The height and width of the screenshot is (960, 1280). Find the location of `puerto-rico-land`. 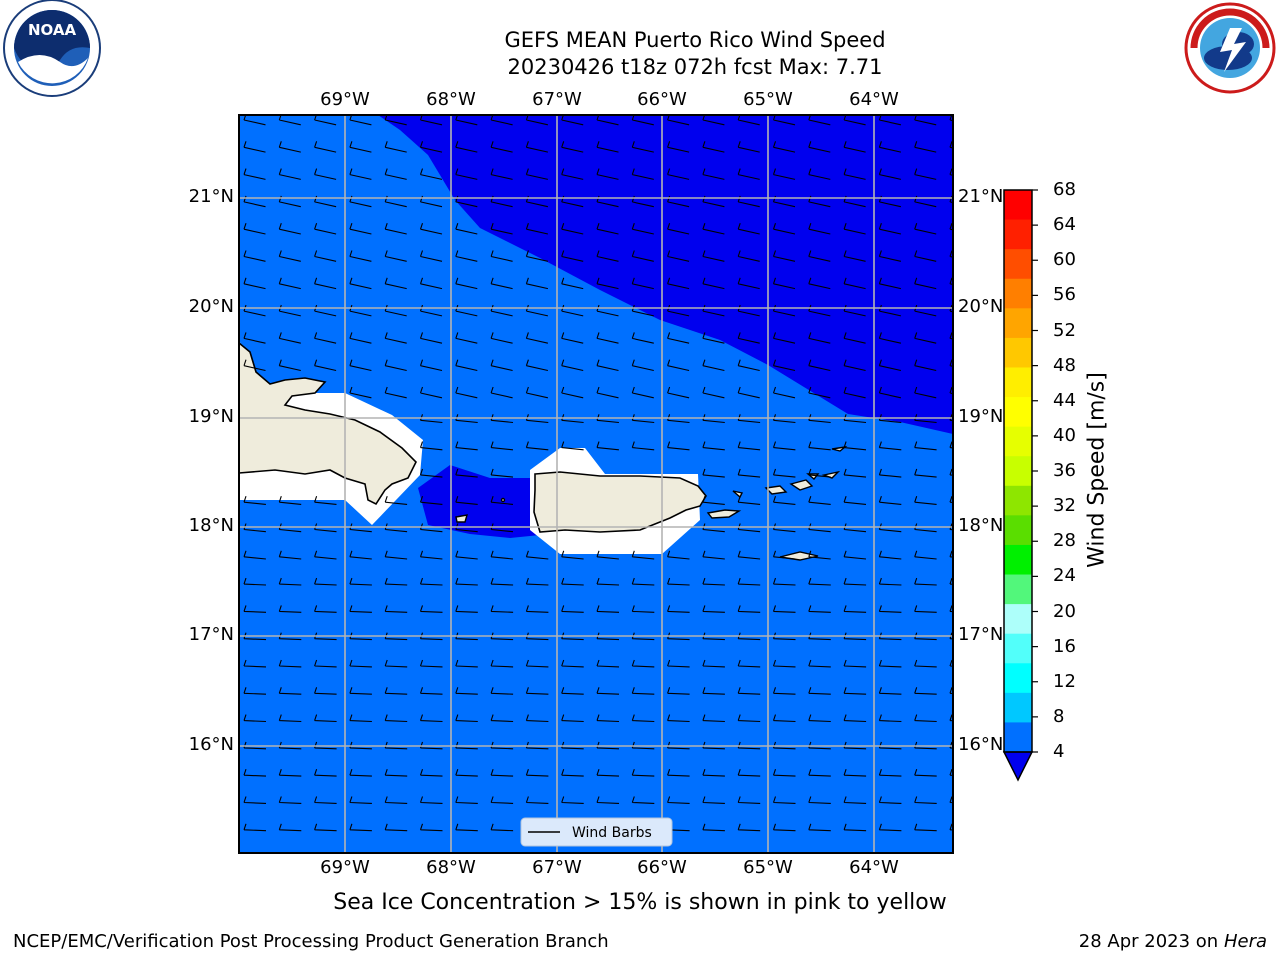

puerto-rico-land is located at coordinates (620, 502).